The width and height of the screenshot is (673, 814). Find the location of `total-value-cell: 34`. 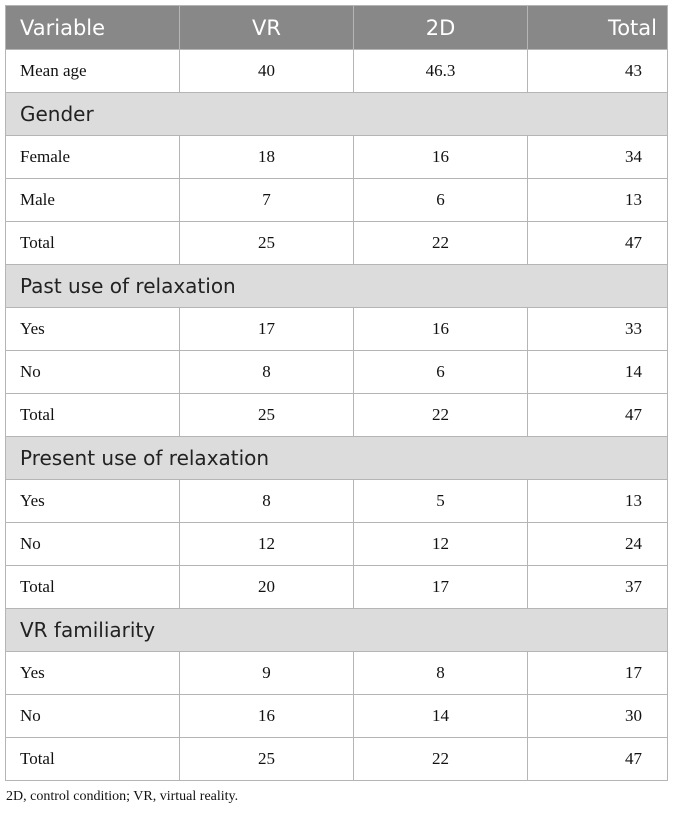

total-value-cell: 34 is located at coordinates (597, 157).